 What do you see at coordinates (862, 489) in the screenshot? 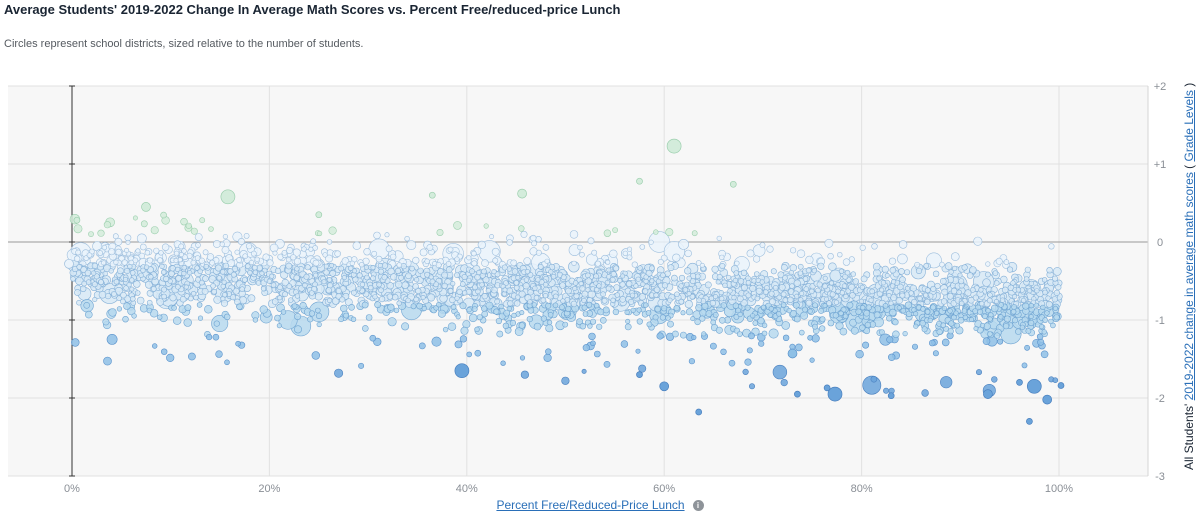
I see `x-tick-label: 80%` at bounding box center [862, 489].